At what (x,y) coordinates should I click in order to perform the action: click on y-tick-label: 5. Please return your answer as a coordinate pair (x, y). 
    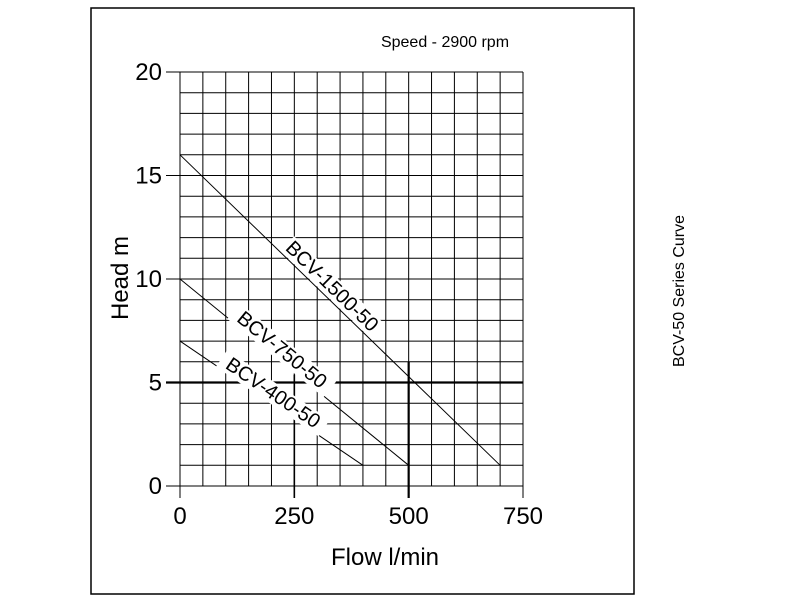
    Looking at the image, I should click on (155, 383).